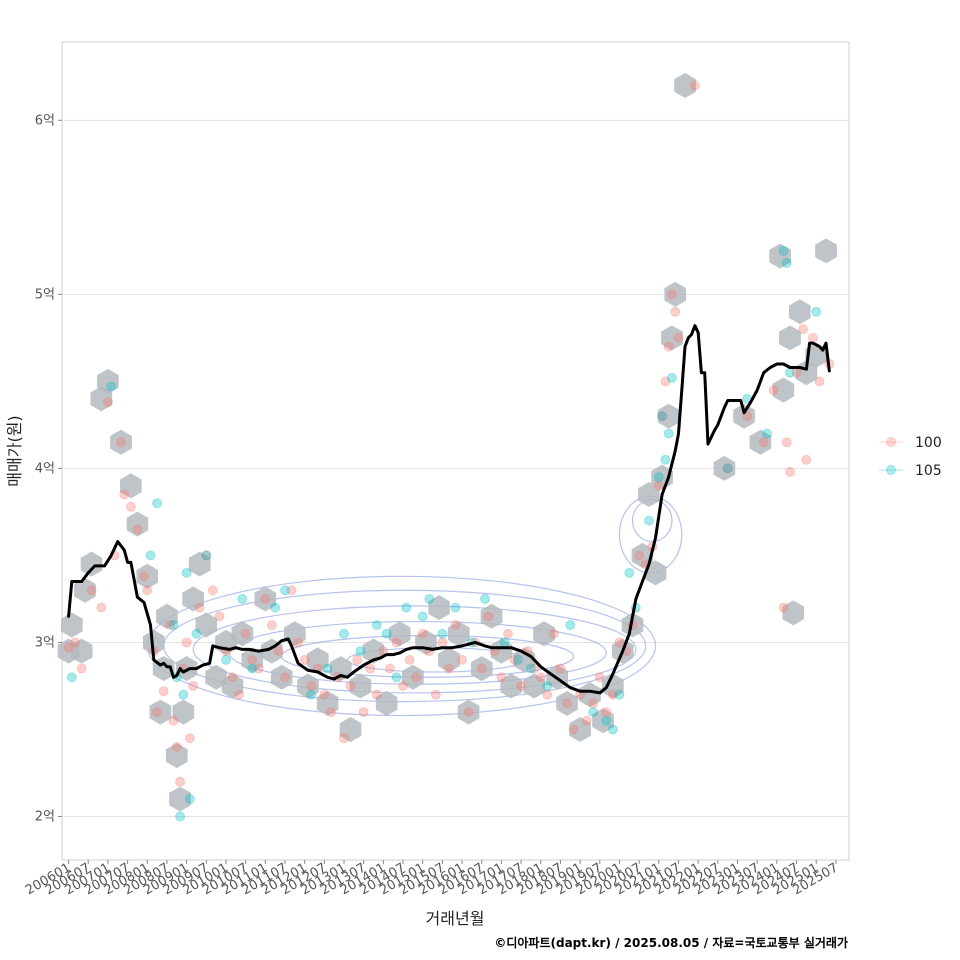  What do you see at coordinates (45, 642) in the screenshot?
I see `y-tick-label: 3억` at bounding box center [45, 642].